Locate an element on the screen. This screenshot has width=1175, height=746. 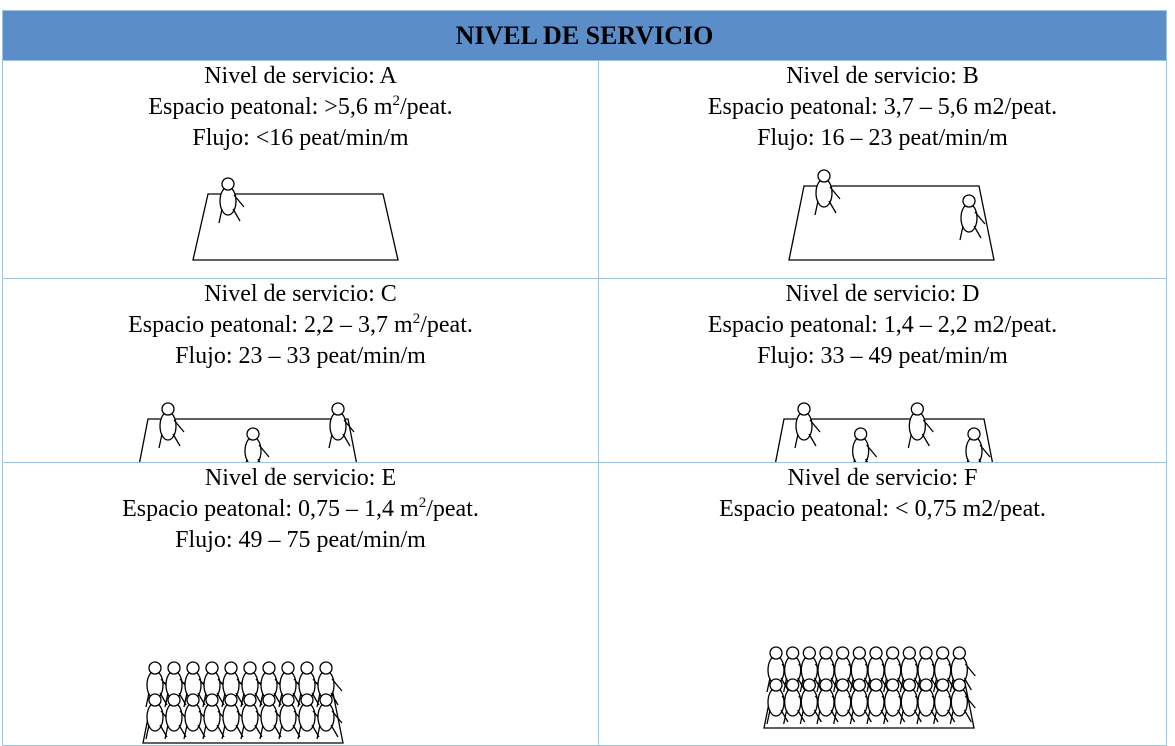
text: Espacio peatonal: 2,2 – 3,7 m is located at coordinates (270, 325).